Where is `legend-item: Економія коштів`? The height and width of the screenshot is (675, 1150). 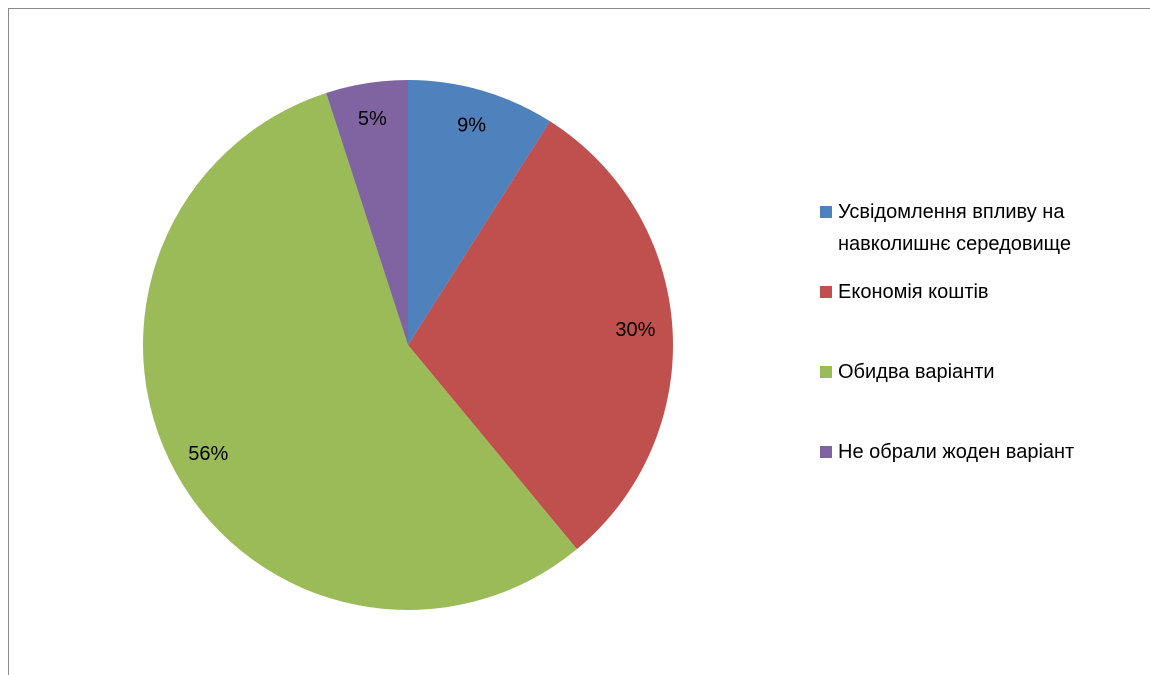
legend-item: Економія коштів is located at coordinates (982, 292).